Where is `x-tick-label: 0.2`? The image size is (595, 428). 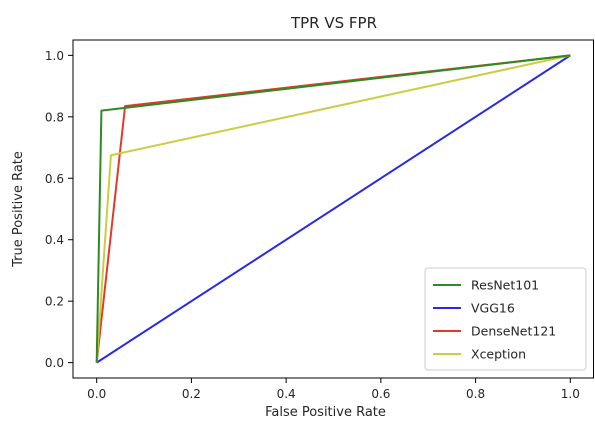
x-tick-label: 0.2 is located at coordinates (191, 394).